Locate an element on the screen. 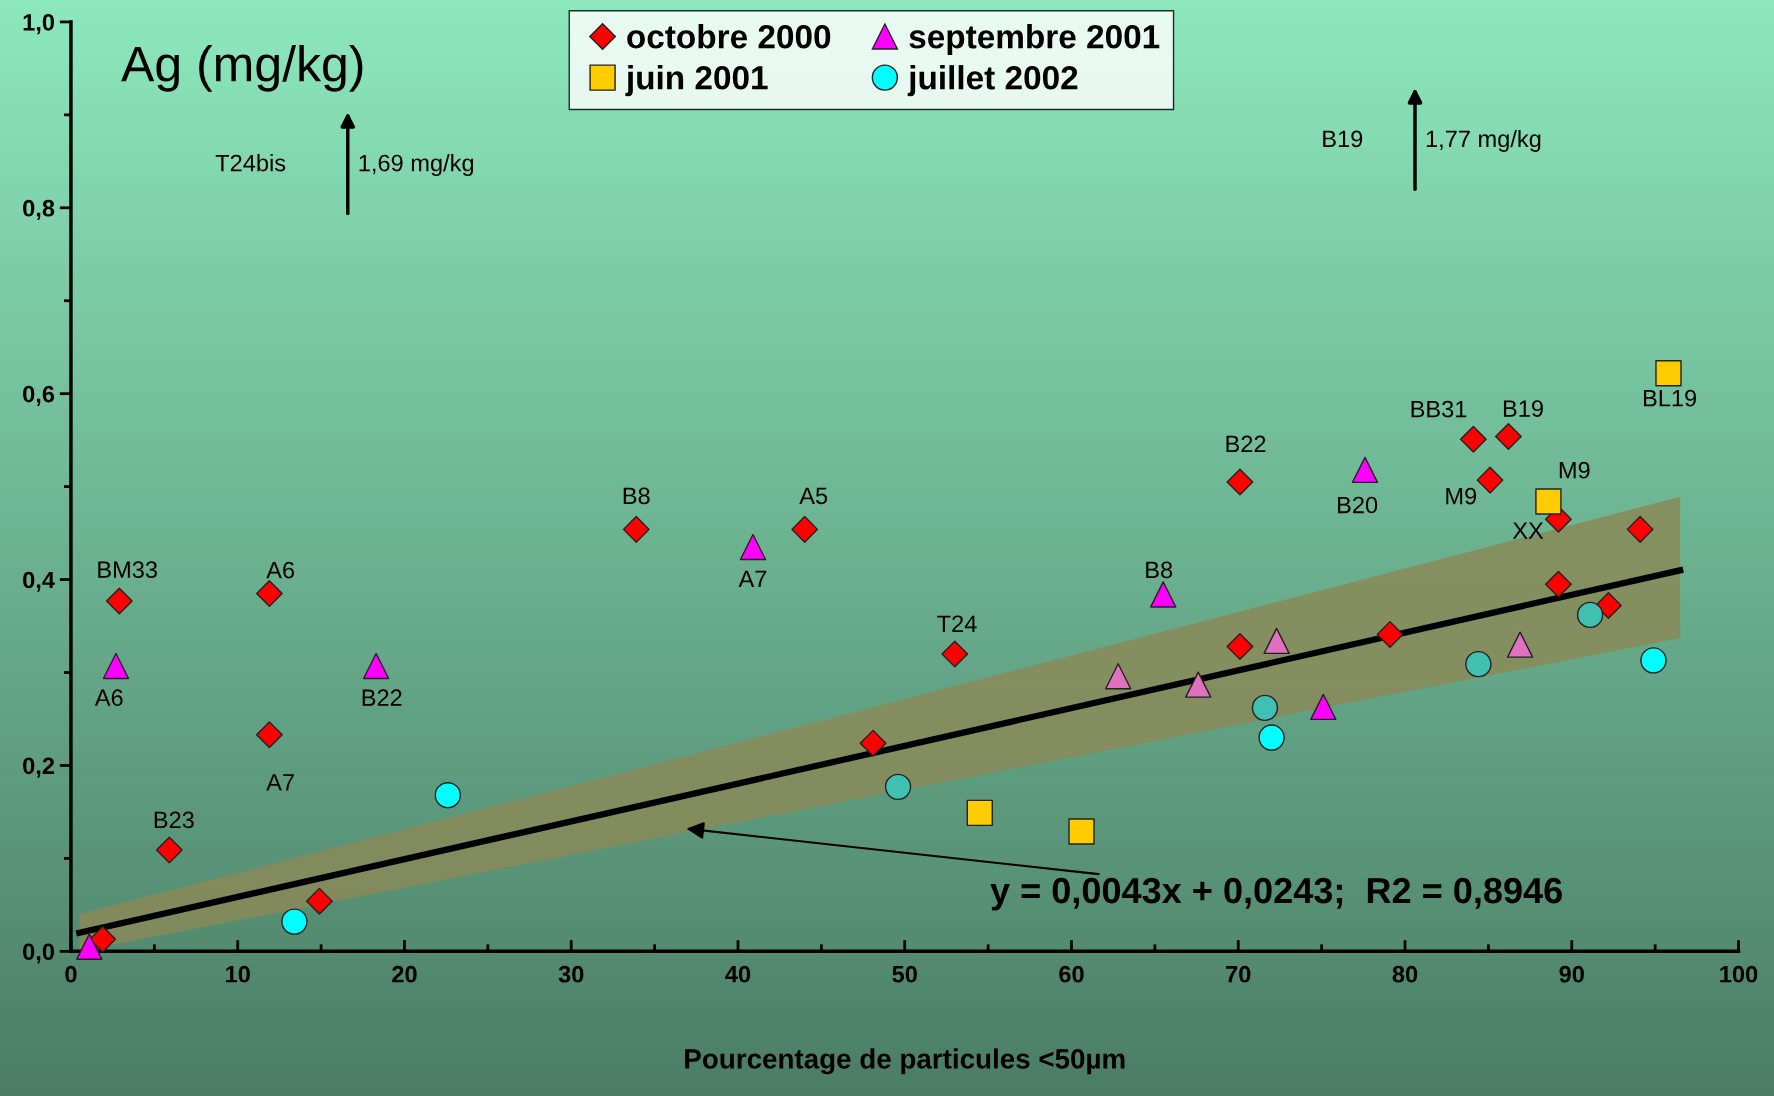 This screenshot has height=1096, width=1774. x-tick-label: 60 is located at coordinates (1071, 974).